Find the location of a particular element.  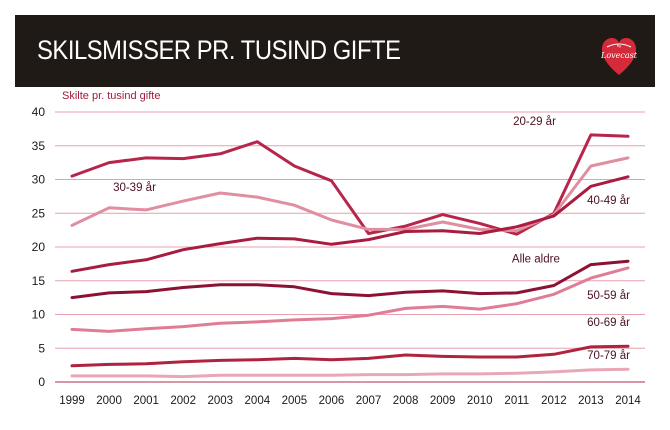

y-tick-label: 15 is located at coordinates (39, 281).